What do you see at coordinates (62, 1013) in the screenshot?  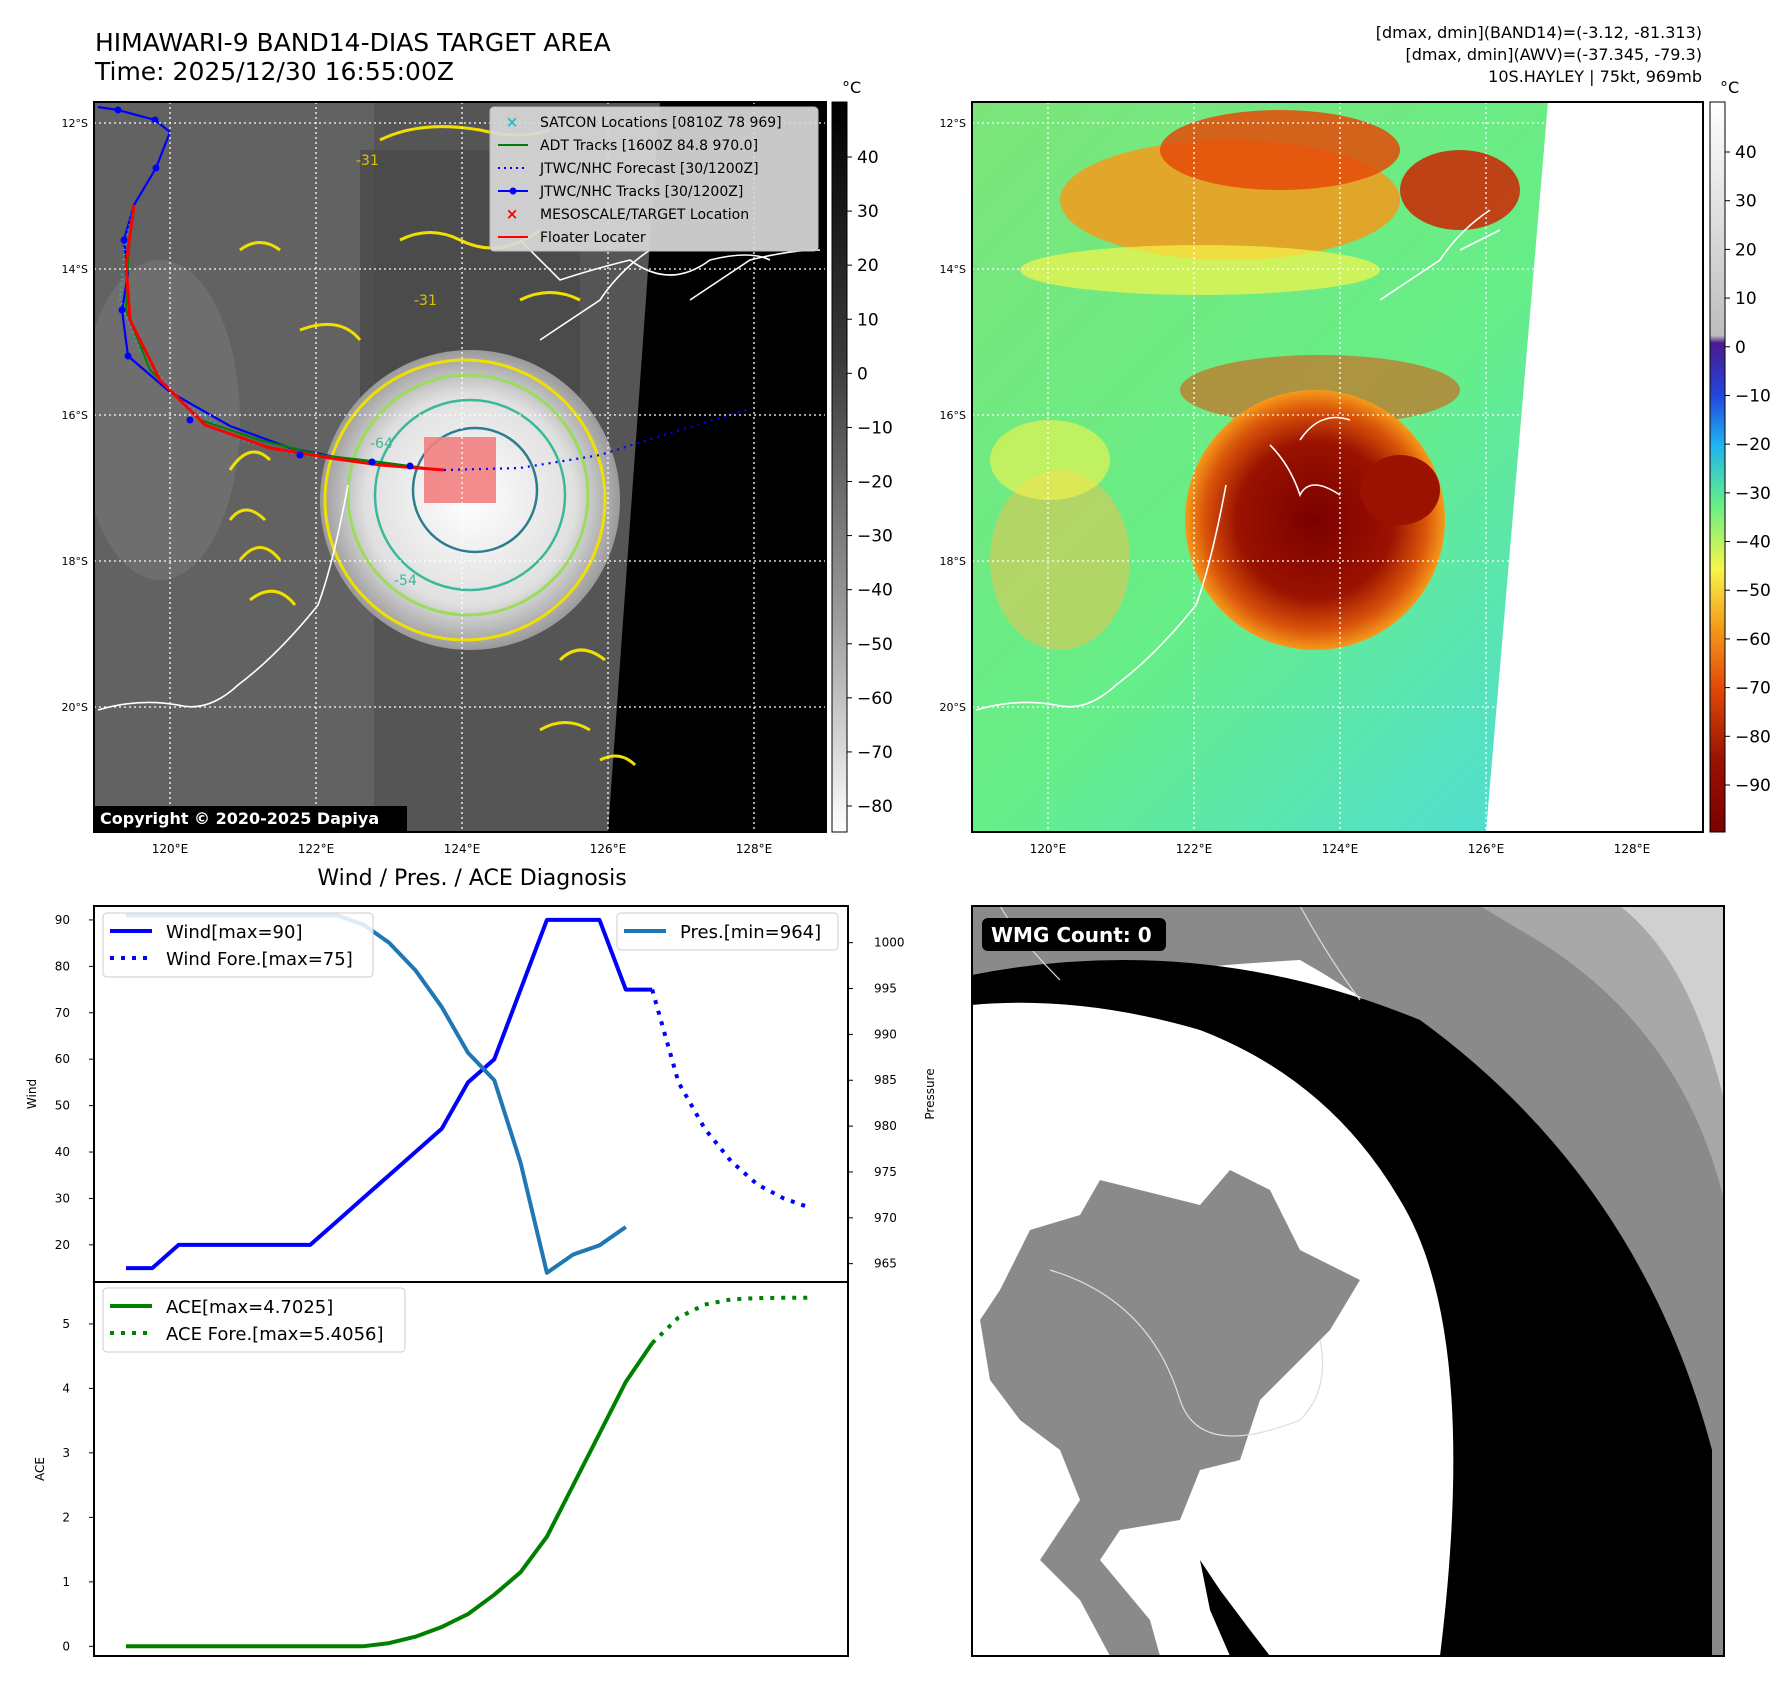 I see `y-tick-label: 70` at bounding box center [62, 1013].